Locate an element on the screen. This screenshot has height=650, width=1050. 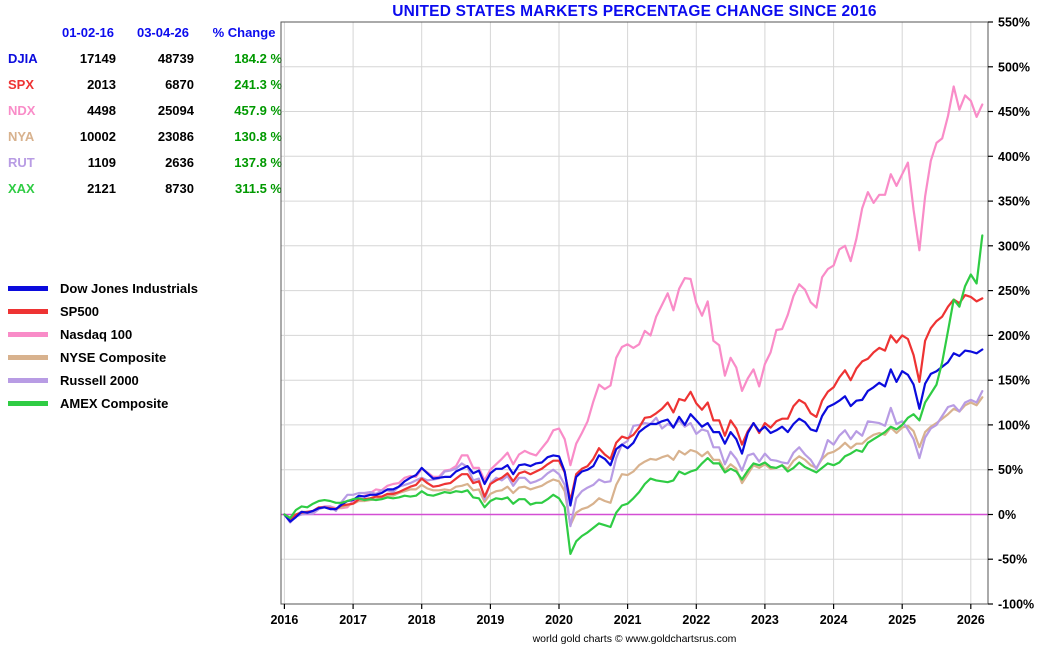
table-cell-end: 2636 is located at coordinates (179, 162).